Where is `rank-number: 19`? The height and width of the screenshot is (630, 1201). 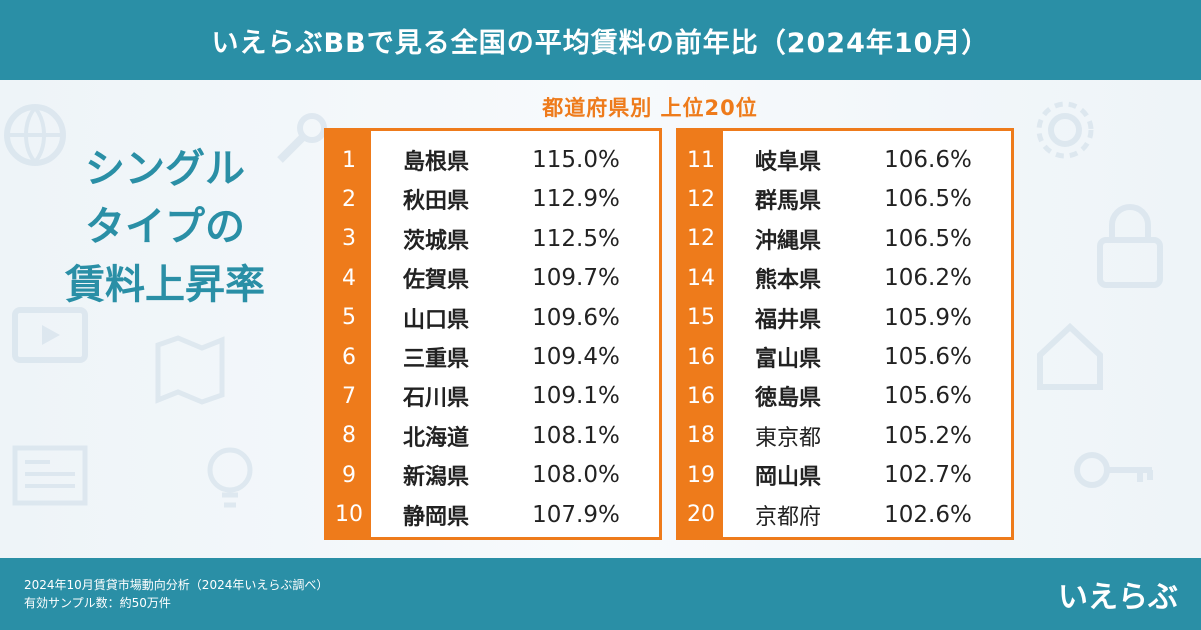 rank-number: 19 is located at coordinates (701, 475).